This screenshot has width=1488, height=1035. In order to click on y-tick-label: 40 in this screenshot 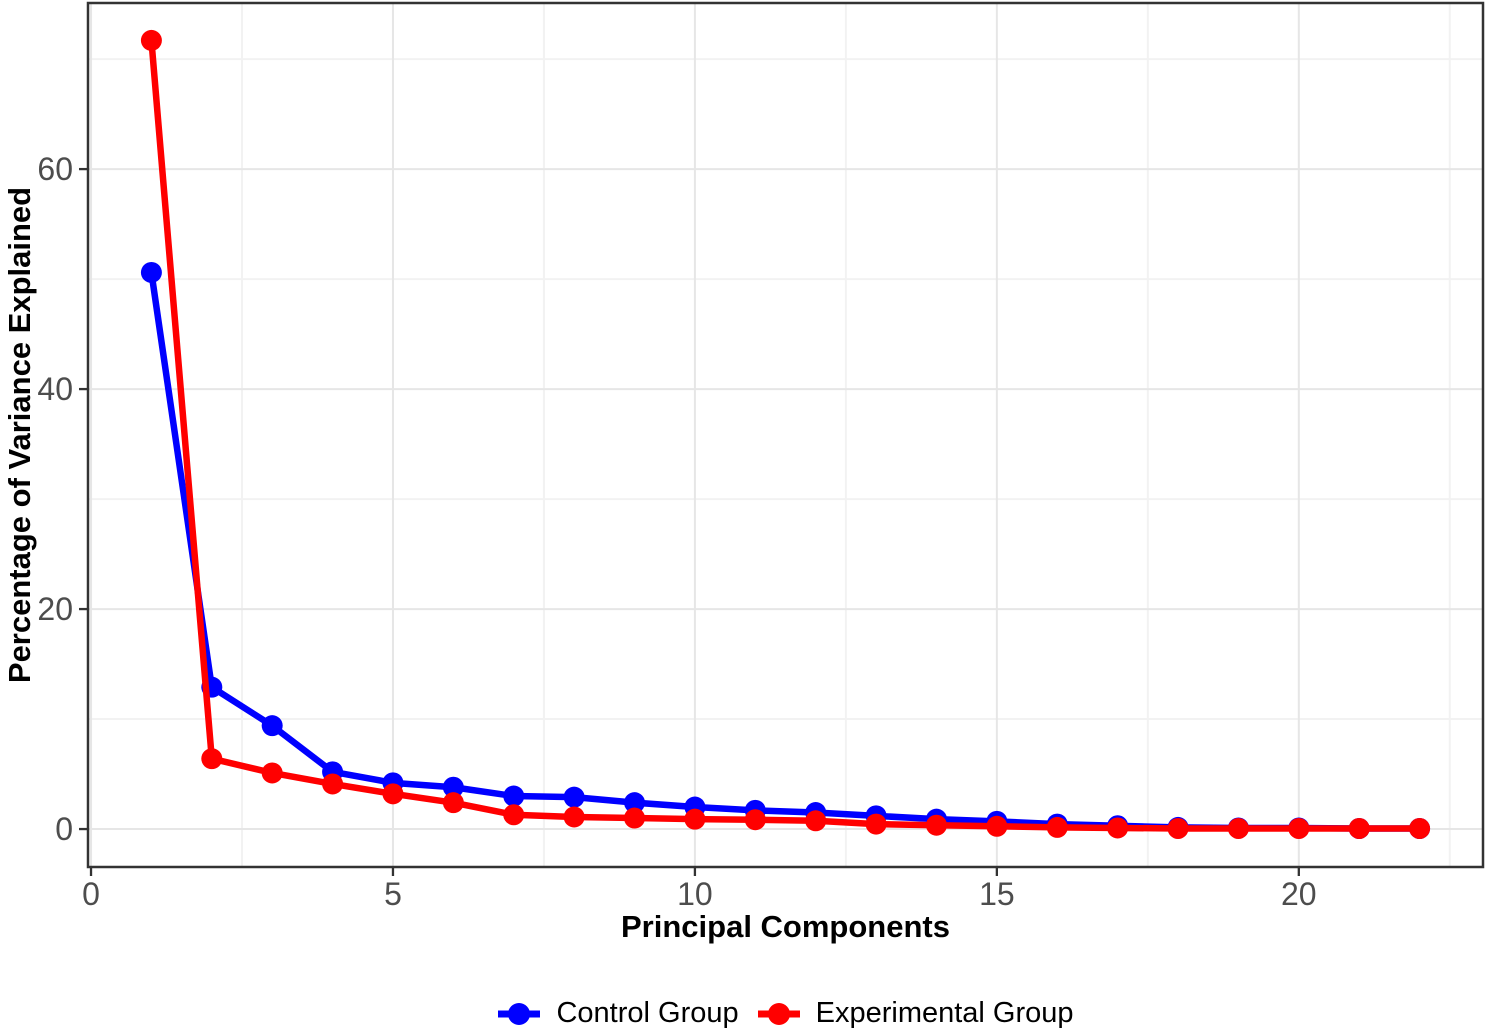, I will do `click(55, 389)`.